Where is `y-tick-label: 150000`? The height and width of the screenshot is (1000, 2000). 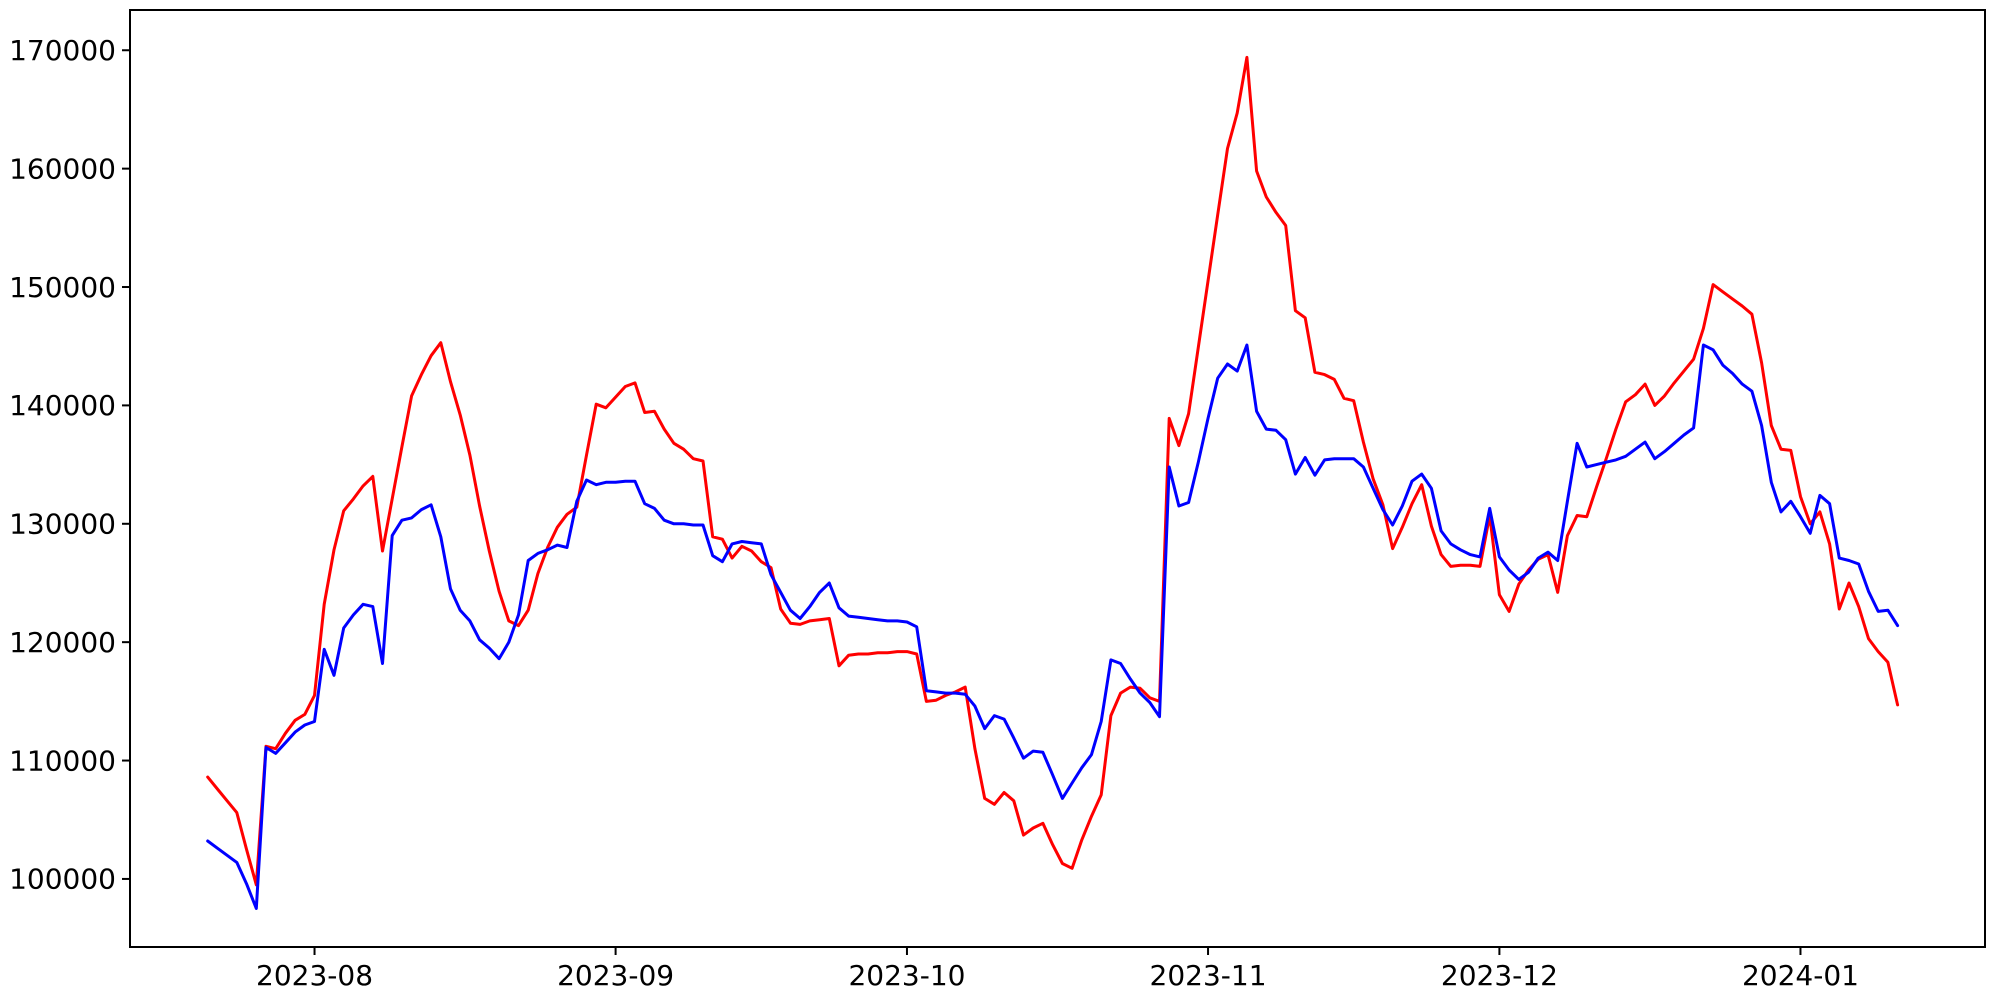
y-tick-label: 150000 is located at coordinates (62, 287).